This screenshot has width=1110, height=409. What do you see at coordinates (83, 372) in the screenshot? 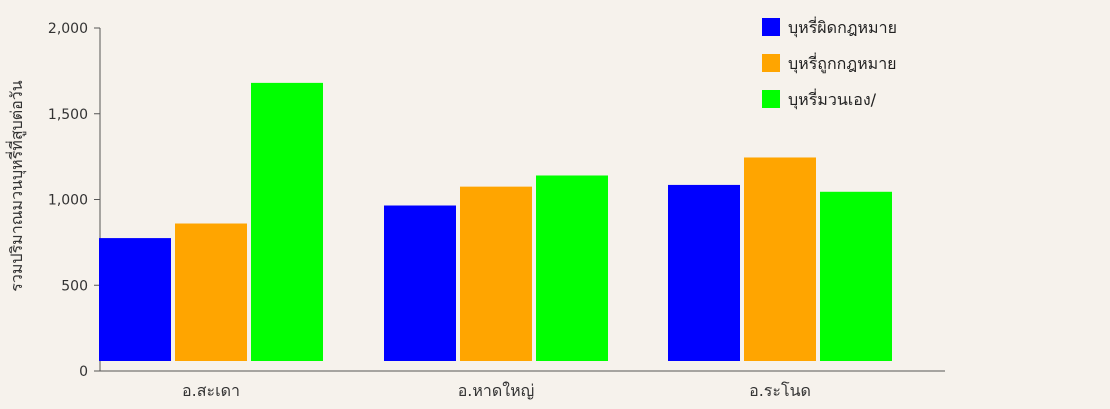
I see `y-tick-label: 0` at bounding box center [83, 372].